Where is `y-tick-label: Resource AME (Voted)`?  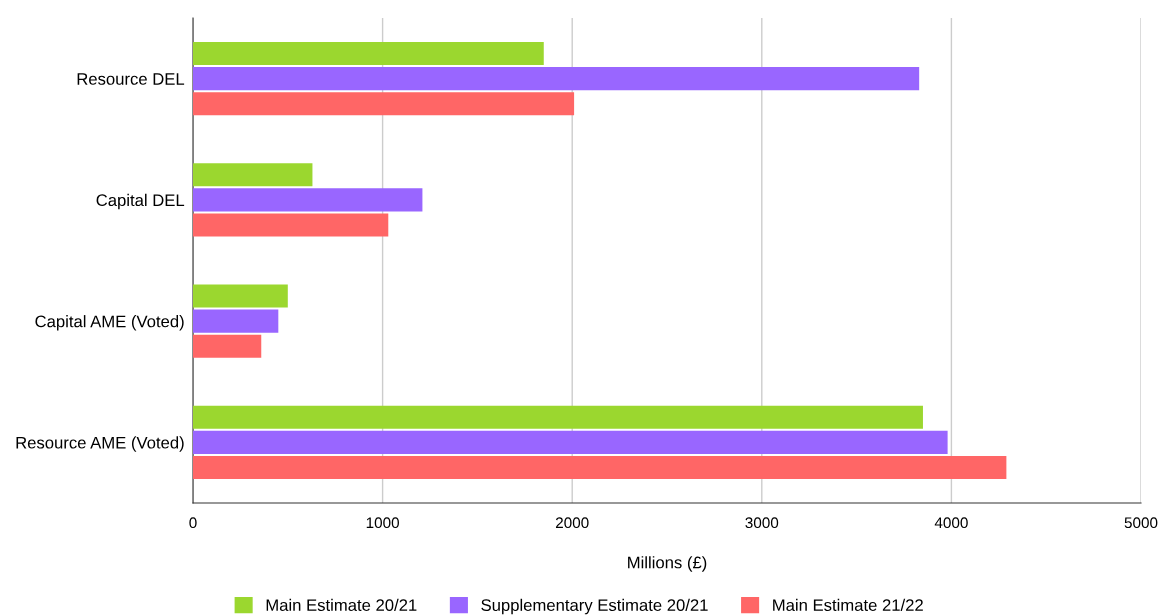
y-tick-label: Resource AME (Voted) is located at coordinates (100, 444).